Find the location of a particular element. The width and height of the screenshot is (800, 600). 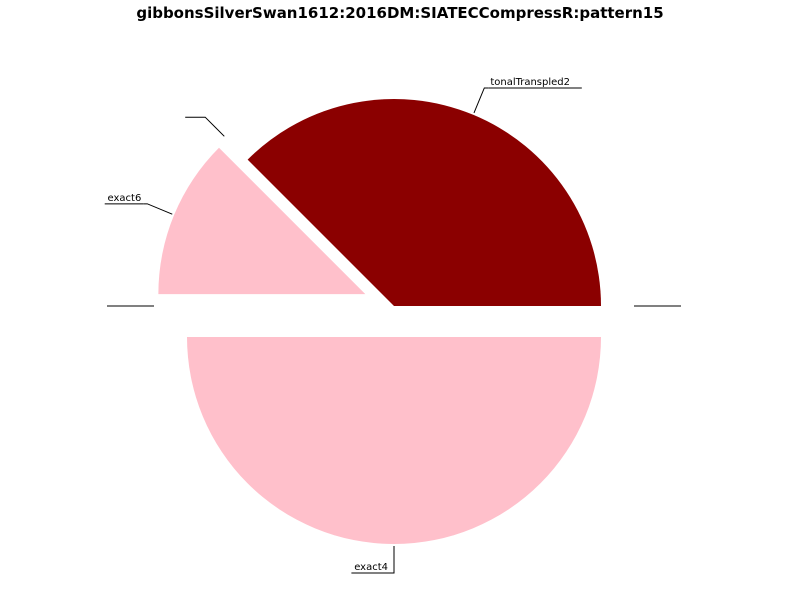

slice-label-4: exact4 is located at coordinates (371, 567).